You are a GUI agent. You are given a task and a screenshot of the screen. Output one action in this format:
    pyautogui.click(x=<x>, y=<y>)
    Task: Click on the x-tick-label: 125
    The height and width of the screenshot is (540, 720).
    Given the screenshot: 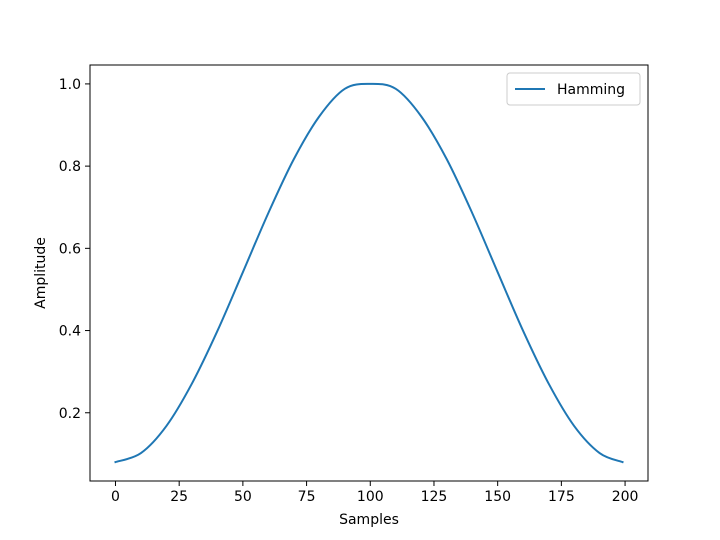 What is the action you would take?
    pyautogui.click(x=434, y=497)
    